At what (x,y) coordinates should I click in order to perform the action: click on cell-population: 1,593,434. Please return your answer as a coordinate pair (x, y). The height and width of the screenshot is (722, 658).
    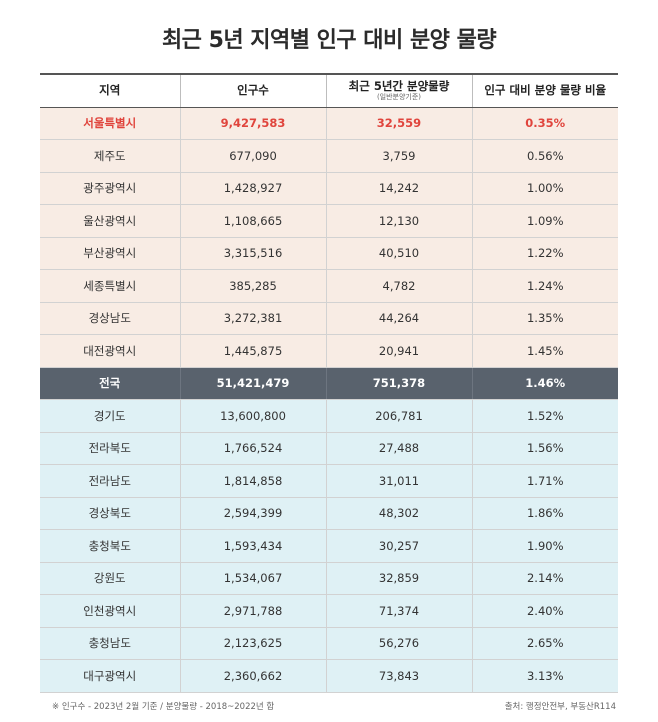
    Looking at the image, I should click on (253, 546).